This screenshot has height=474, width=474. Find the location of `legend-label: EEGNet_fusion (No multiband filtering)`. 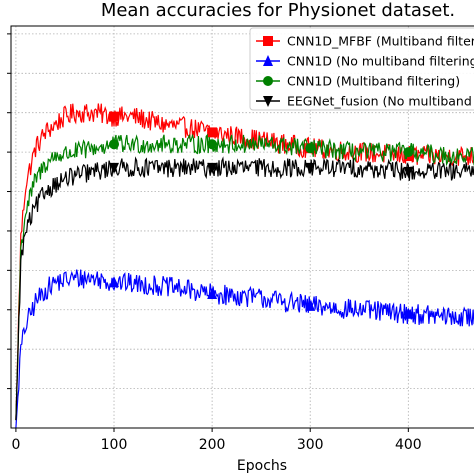

legend-label: EEGNet_fusion (No multiband filtering) is located at coordinates (380, 101).